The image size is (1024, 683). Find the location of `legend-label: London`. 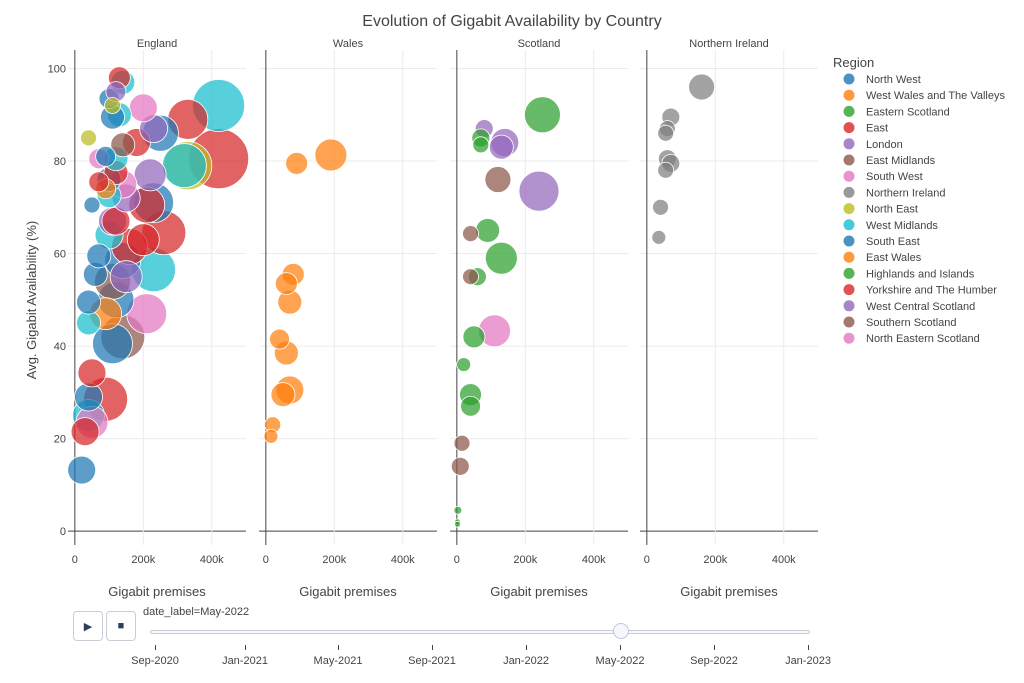

legend-label: London is located at coordinates (884, 145).